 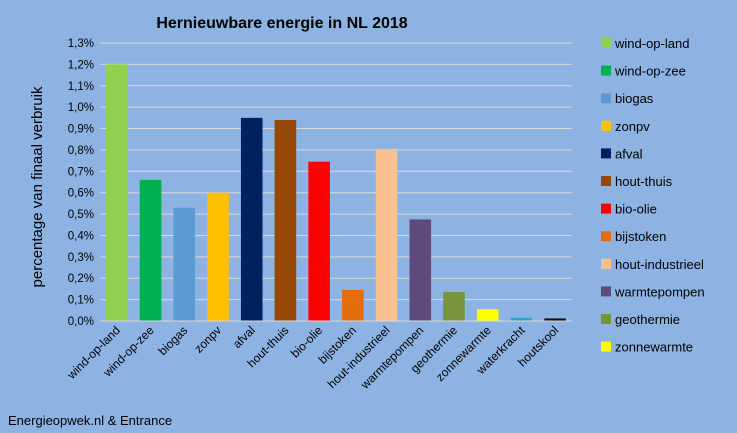 I want to click on legend-label: bijstoken, so click(x=640, y=236).